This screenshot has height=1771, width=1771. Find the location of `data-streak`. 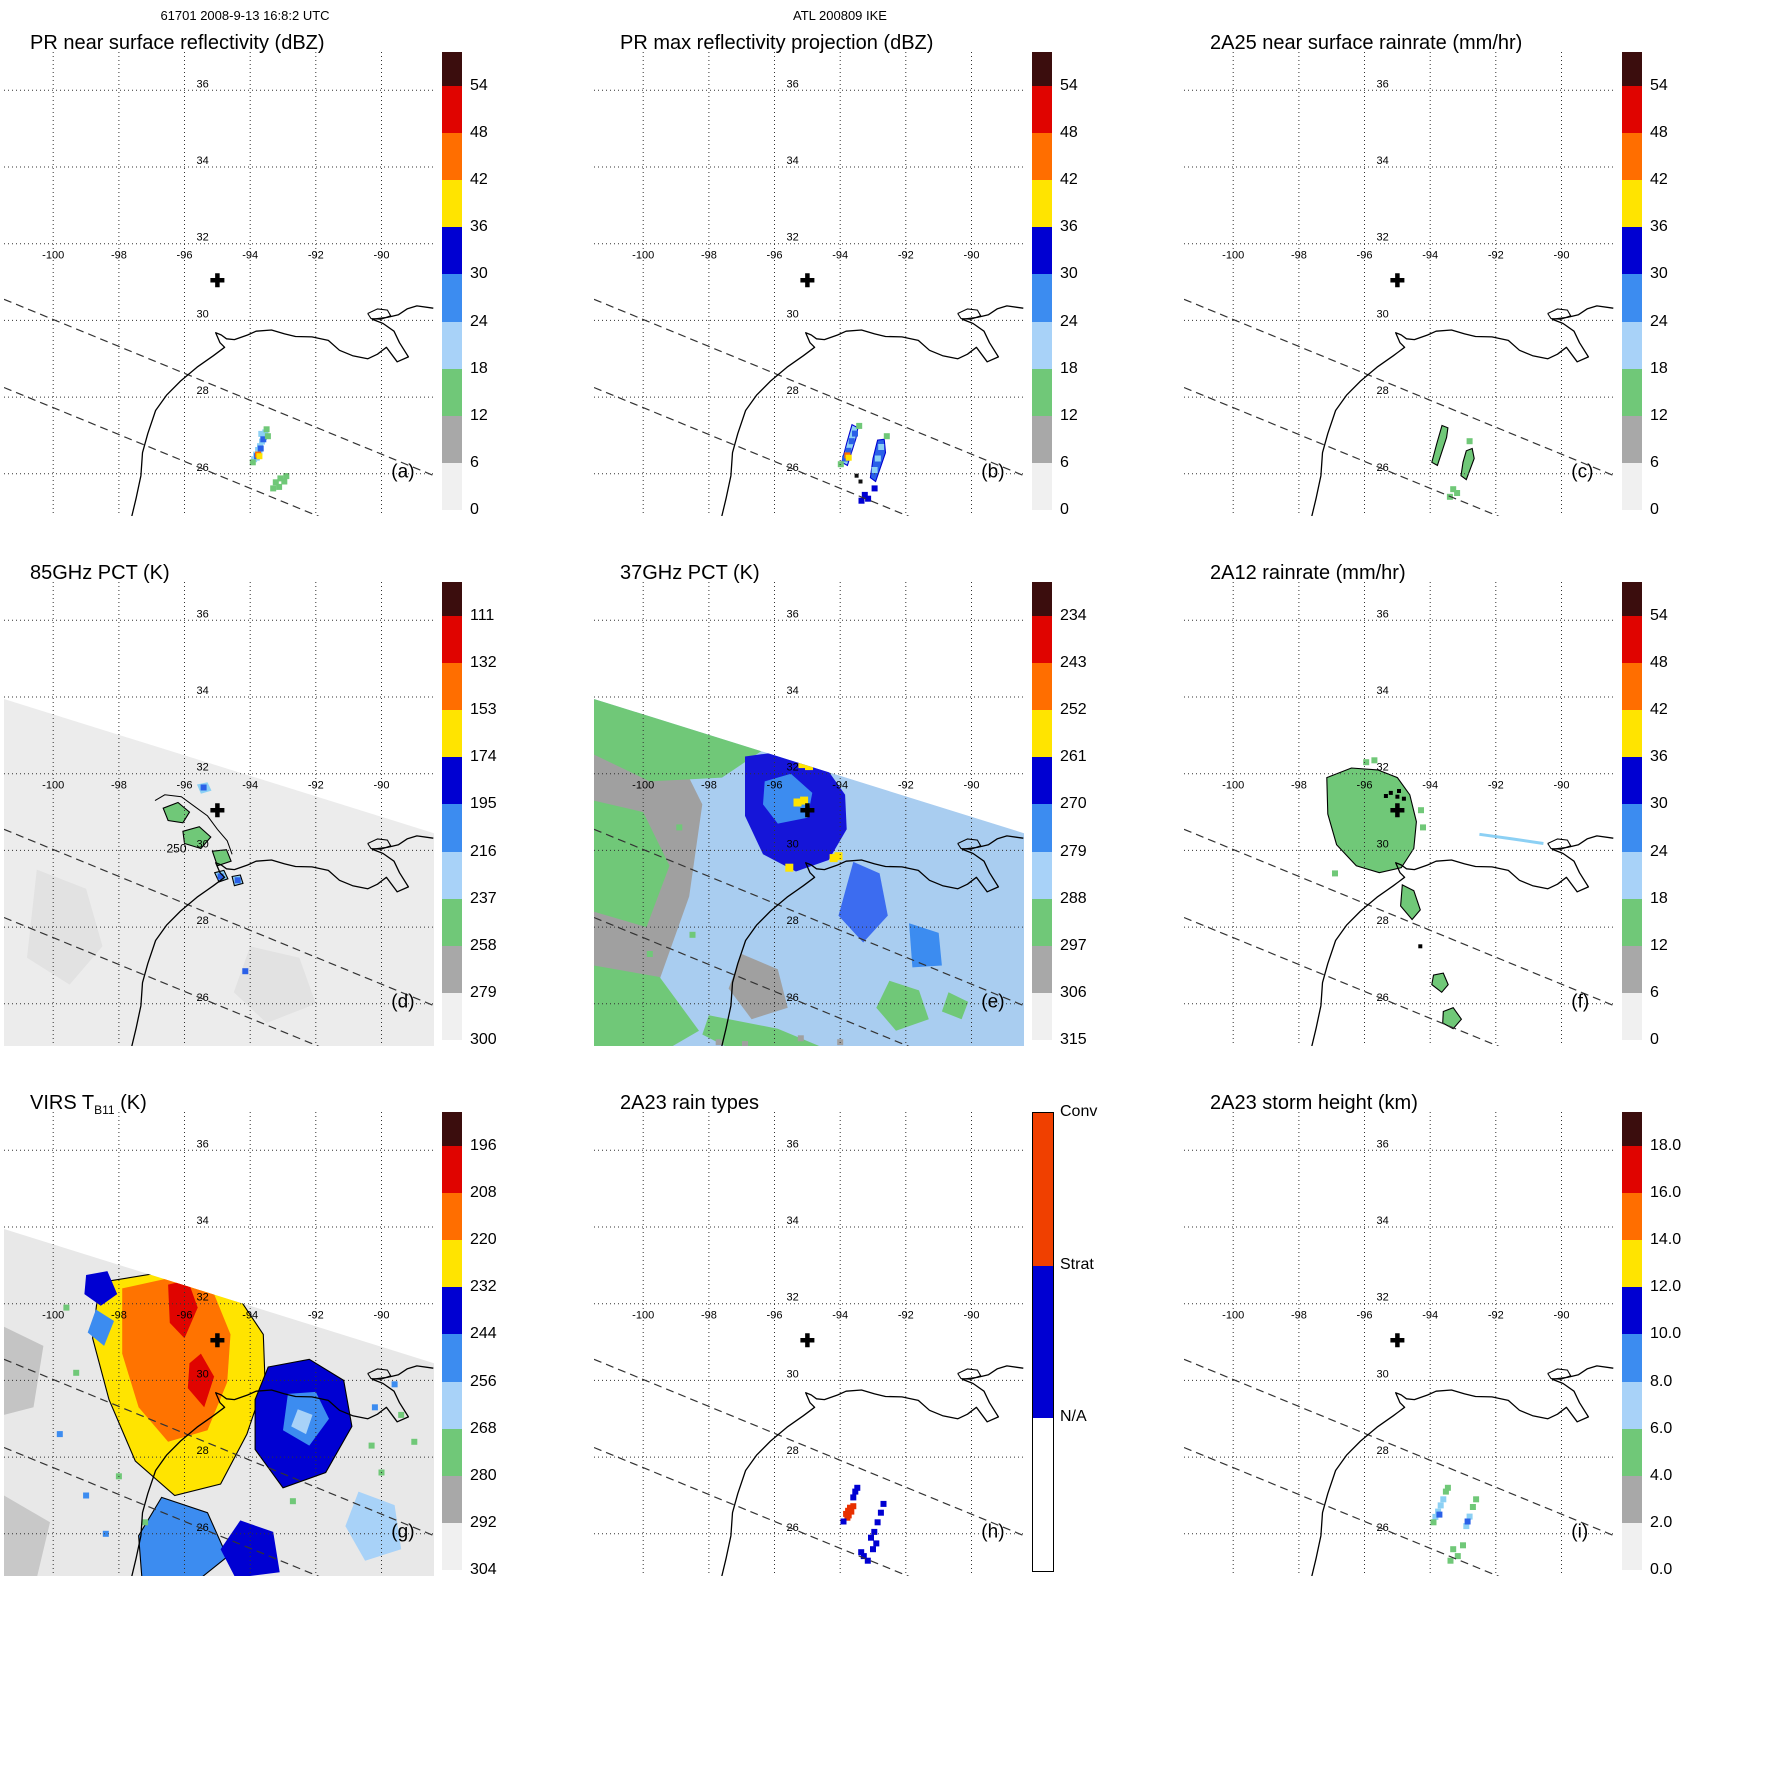

data-streak is located at coordinates (1511, 838).